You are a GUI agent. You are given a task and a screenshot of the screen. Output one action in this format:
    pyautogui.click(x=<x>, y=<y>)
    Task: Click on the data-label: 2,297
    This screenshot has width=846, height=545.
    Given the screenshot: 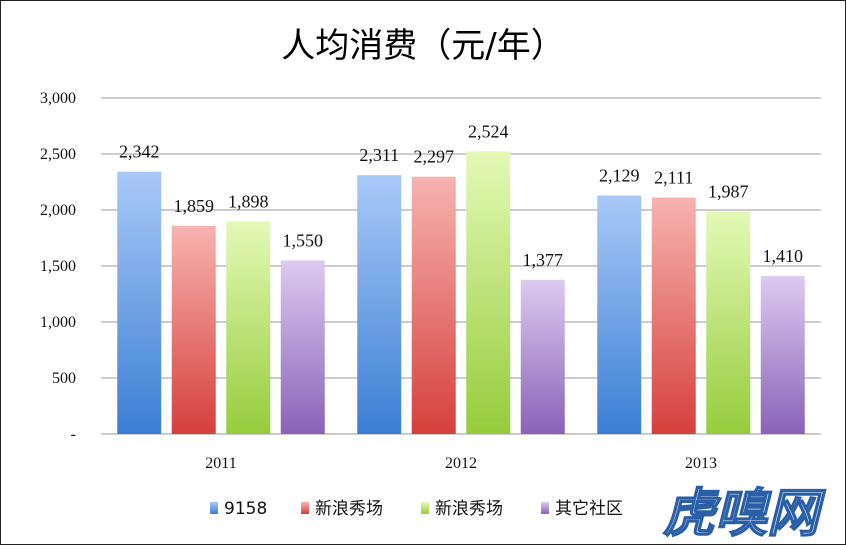 What is the action you would take?
    pyautogui.click(x=434, y=157)
    